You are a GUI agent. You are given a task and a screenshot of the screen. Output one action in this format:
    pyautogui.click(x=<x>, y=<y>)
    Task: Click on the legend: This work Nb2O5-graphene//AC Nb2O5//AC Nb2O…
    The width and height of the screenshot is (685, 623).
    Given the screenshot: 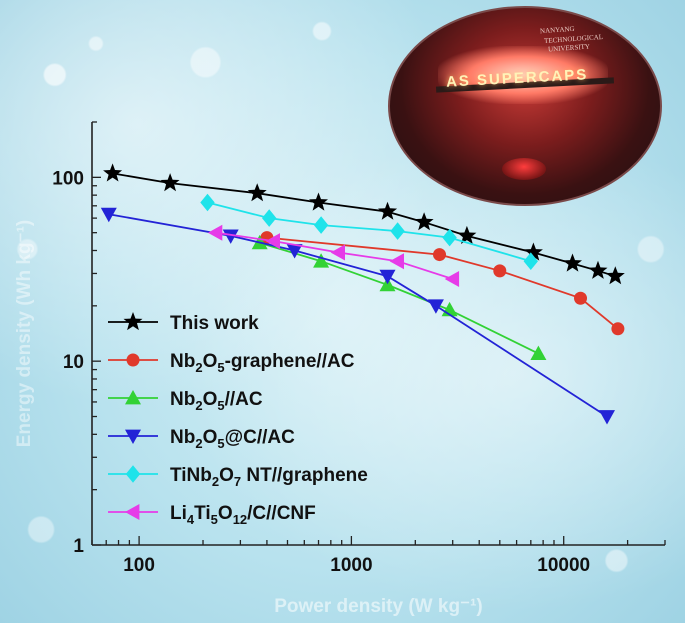 What is the action you would take?
    pyautogui.click(x=238, y=419)
    